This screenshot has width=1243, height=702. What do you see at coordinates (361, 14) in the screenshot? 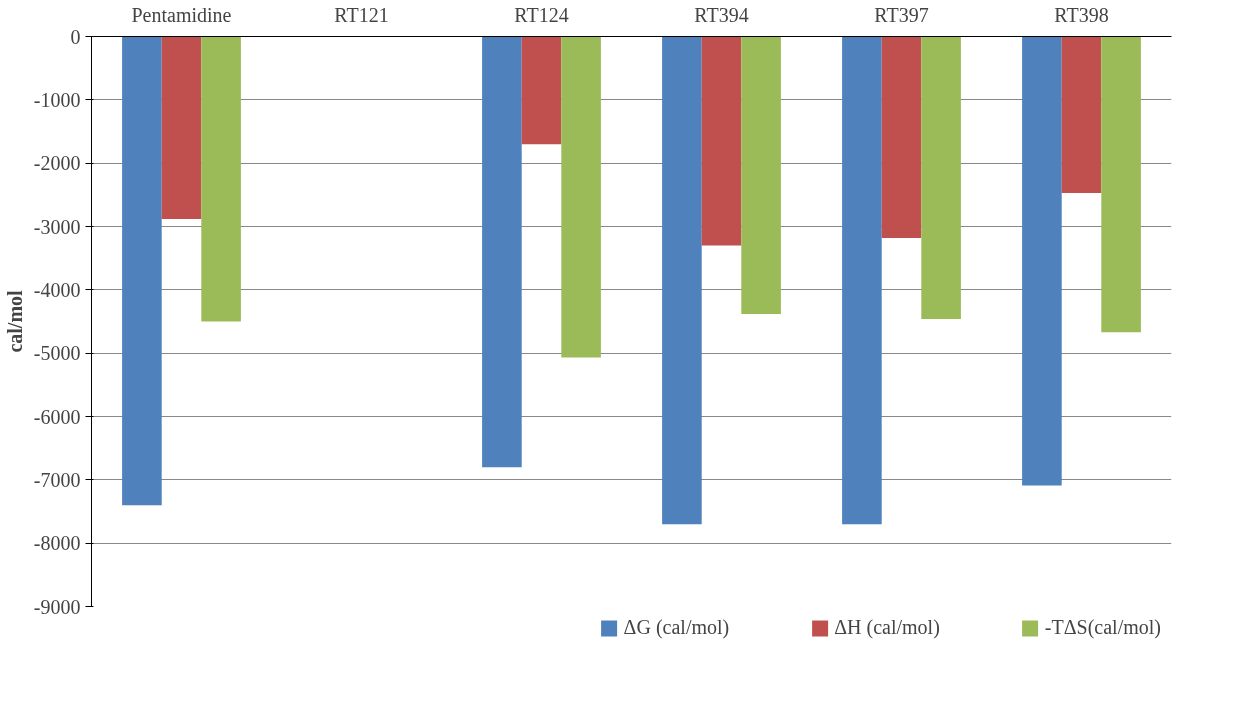
I see `x-tick-label: RT121` at bounding box center [361, 14].